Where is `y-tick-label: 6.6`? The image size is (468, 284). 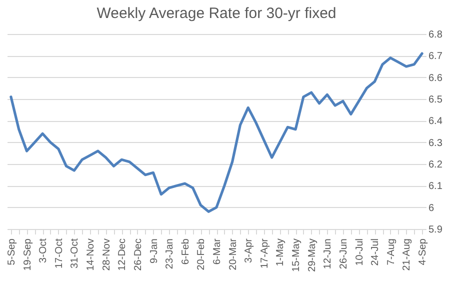
y-tick-label: 6.6 is located at coordinates (435, 78).